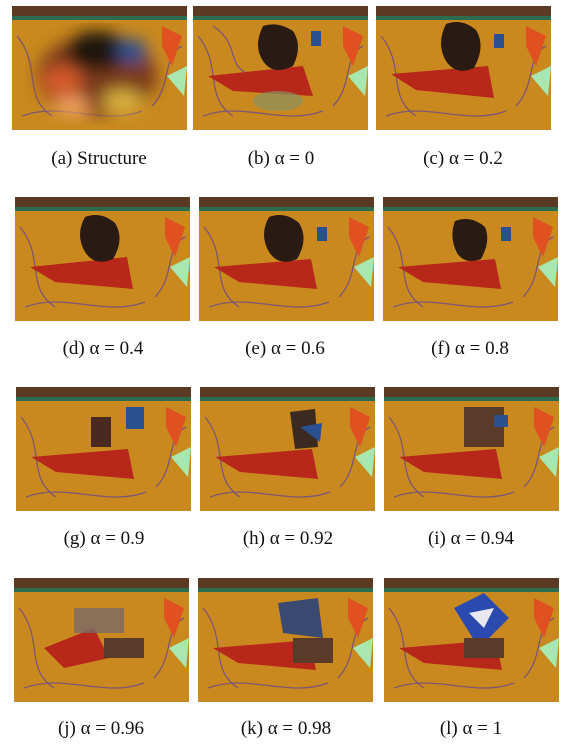 The image size is (565, 745). What do you see at coordinates (463, 158) in the screenshot?
I see `panel-c-caption: (c) α = 0.2` at bounding box center [463, 158].